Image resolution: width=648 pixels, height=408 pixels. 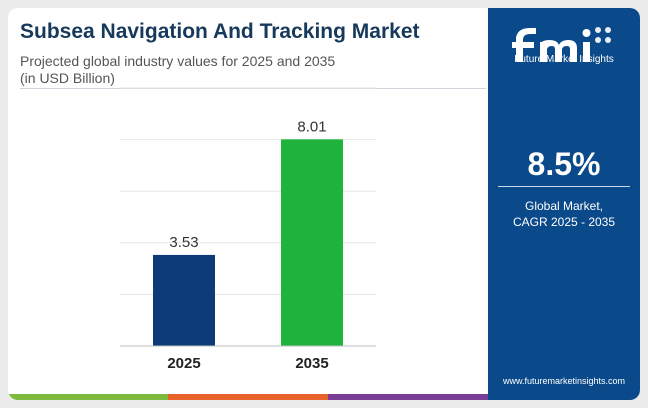 I want to click on cagr-value: 8.5%, so click(x=564, y=164).